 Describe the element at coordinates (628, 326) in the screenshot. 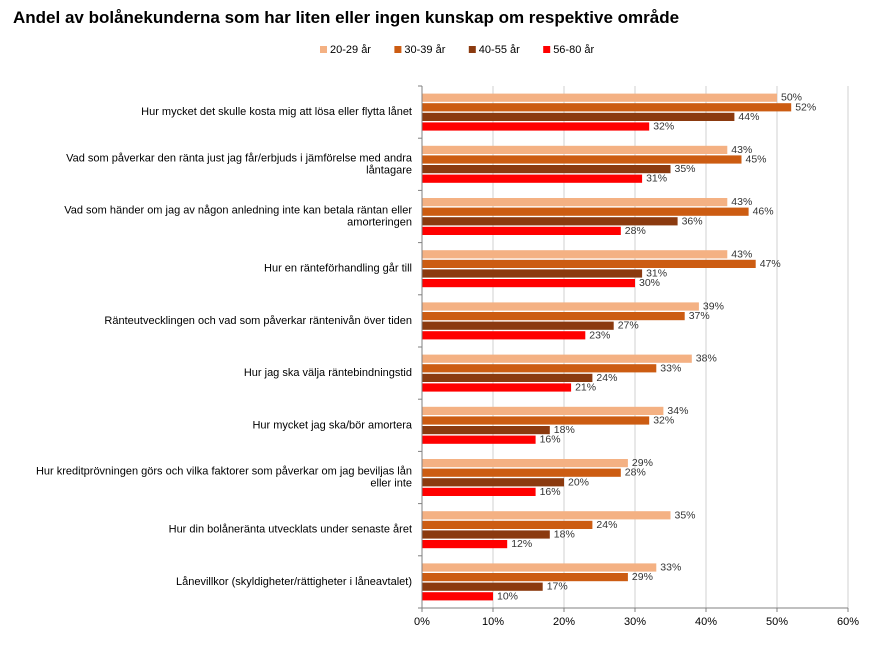

I see `data-label: 27%` at that location.